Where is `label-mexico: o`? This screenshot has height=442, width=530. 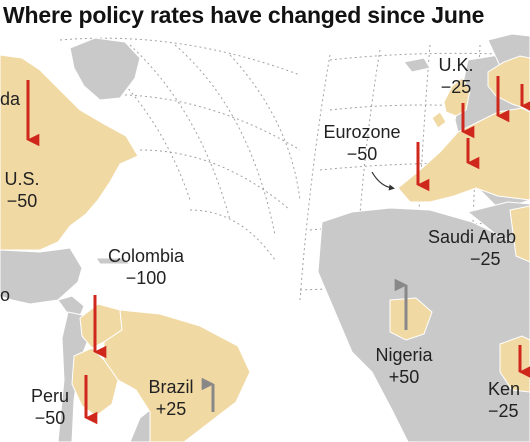 label-mexico: o is located at coordinates (5, 295).